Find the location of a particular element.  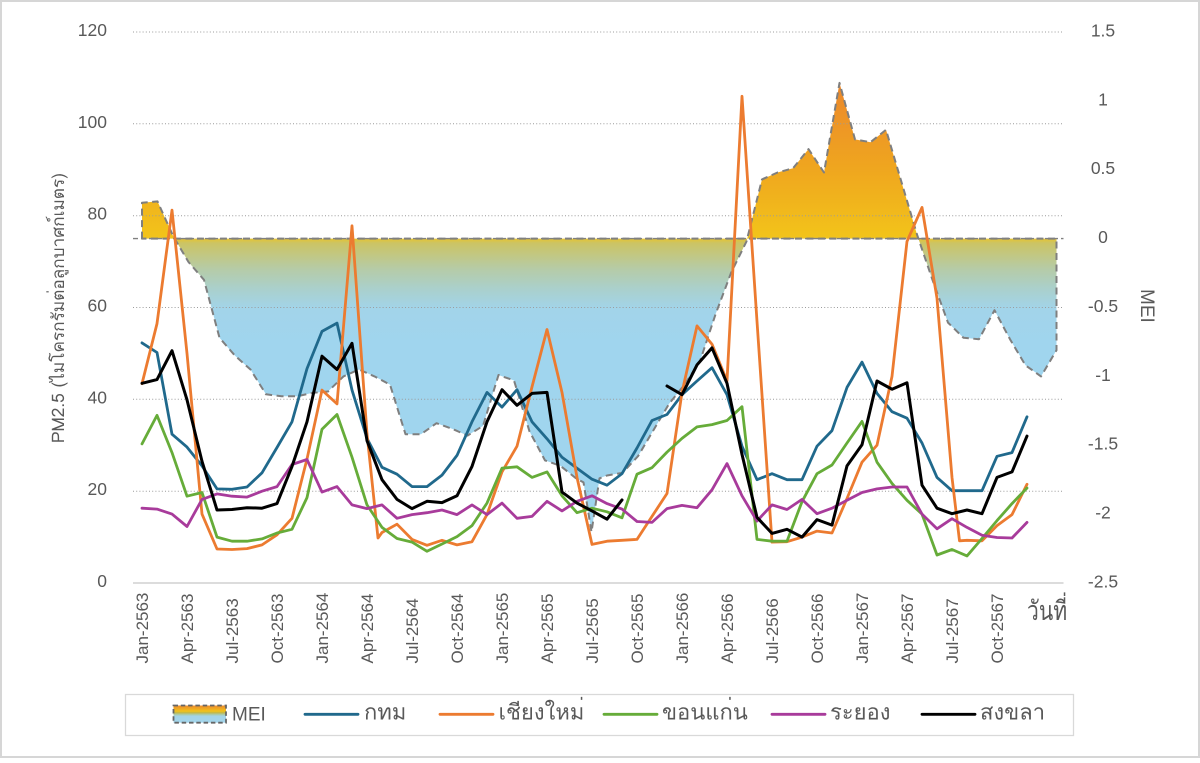

svg-text: 100 is located at coordinates (92, 122).